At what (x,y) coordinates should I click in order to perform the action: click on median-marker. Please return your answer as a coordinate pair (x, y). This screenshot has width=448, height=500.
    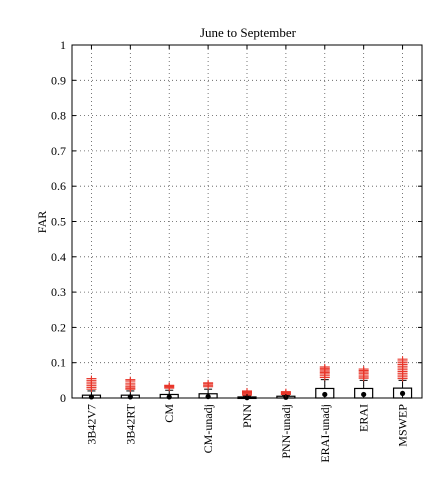
    Looking at the image, I should click on (402, 393).